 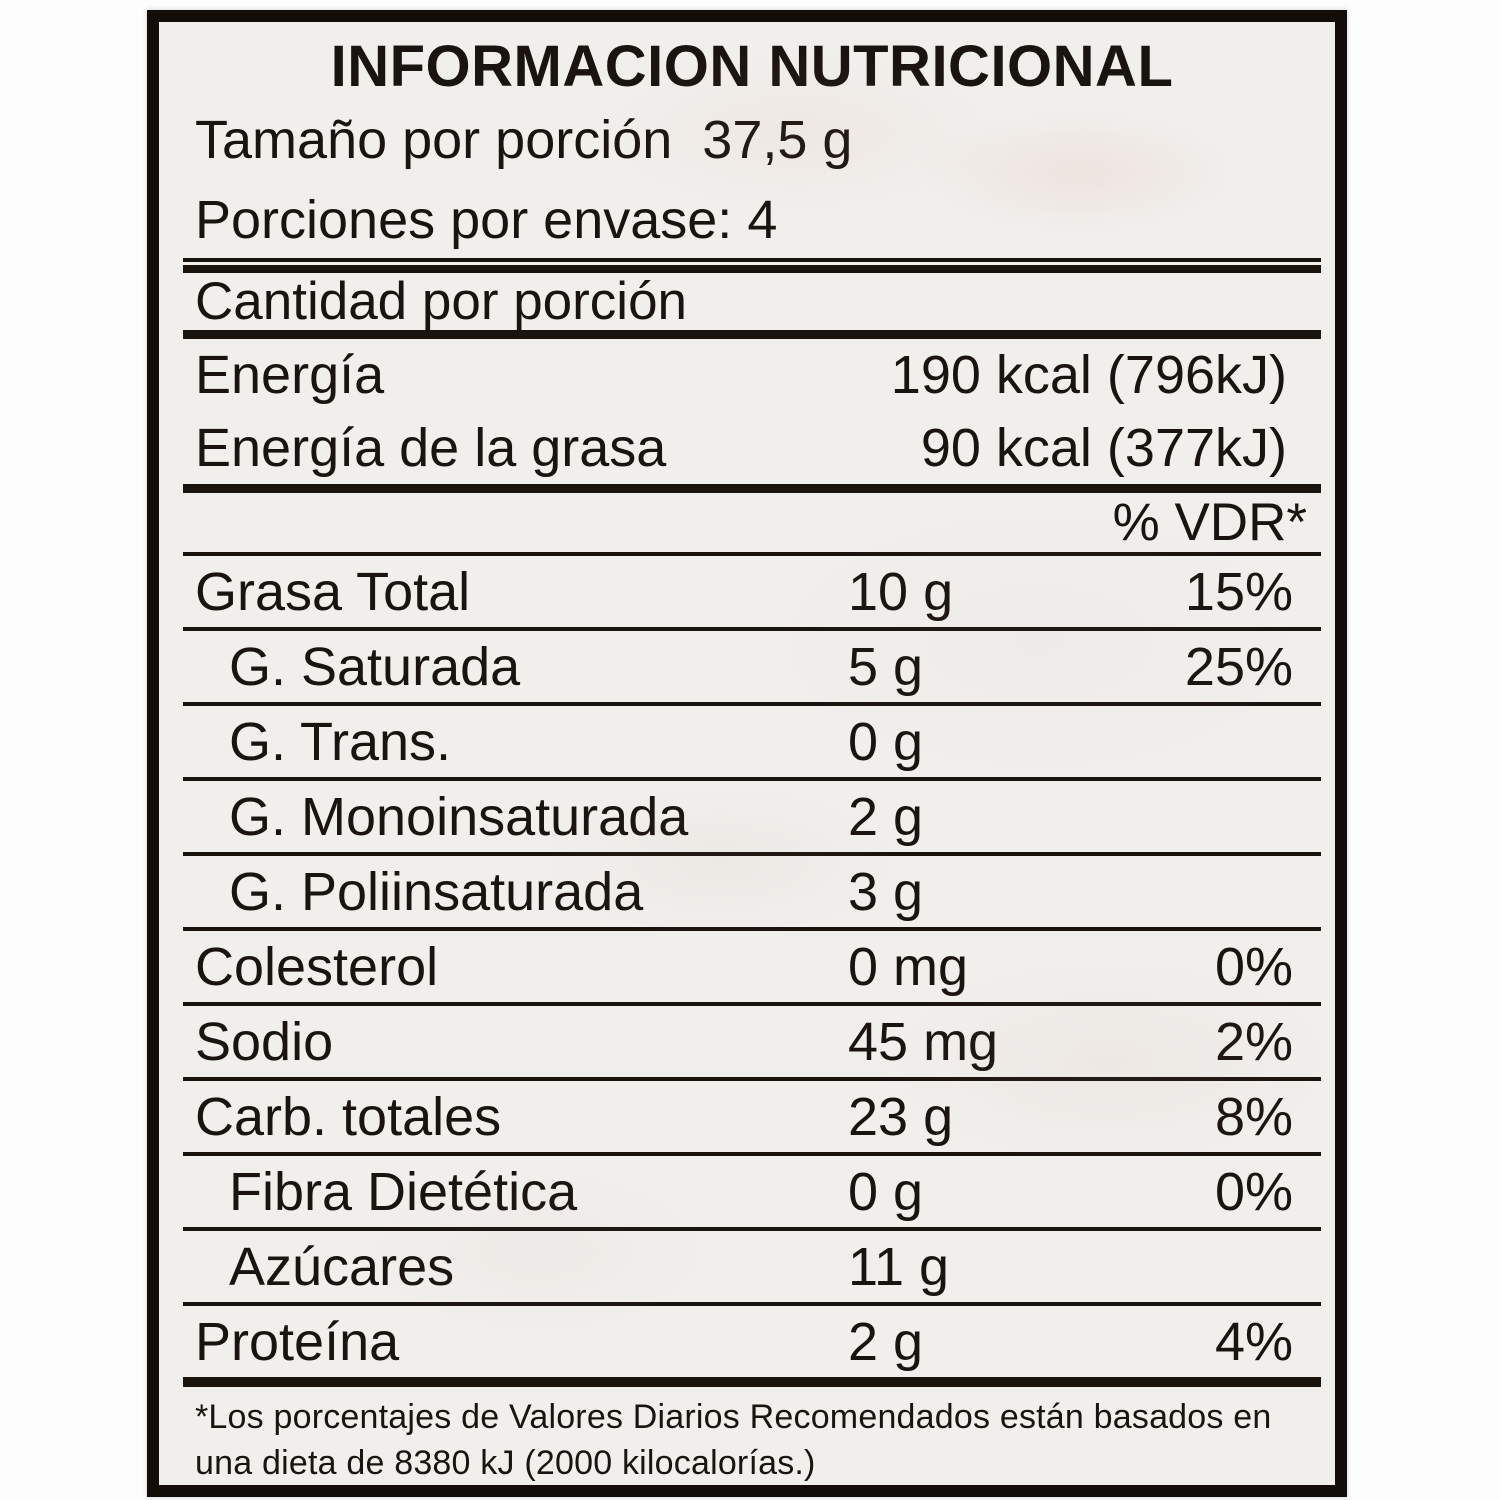 I want to click on nutrient-row: Sodio 45 mg 2%, so click(x=752, y=1041).